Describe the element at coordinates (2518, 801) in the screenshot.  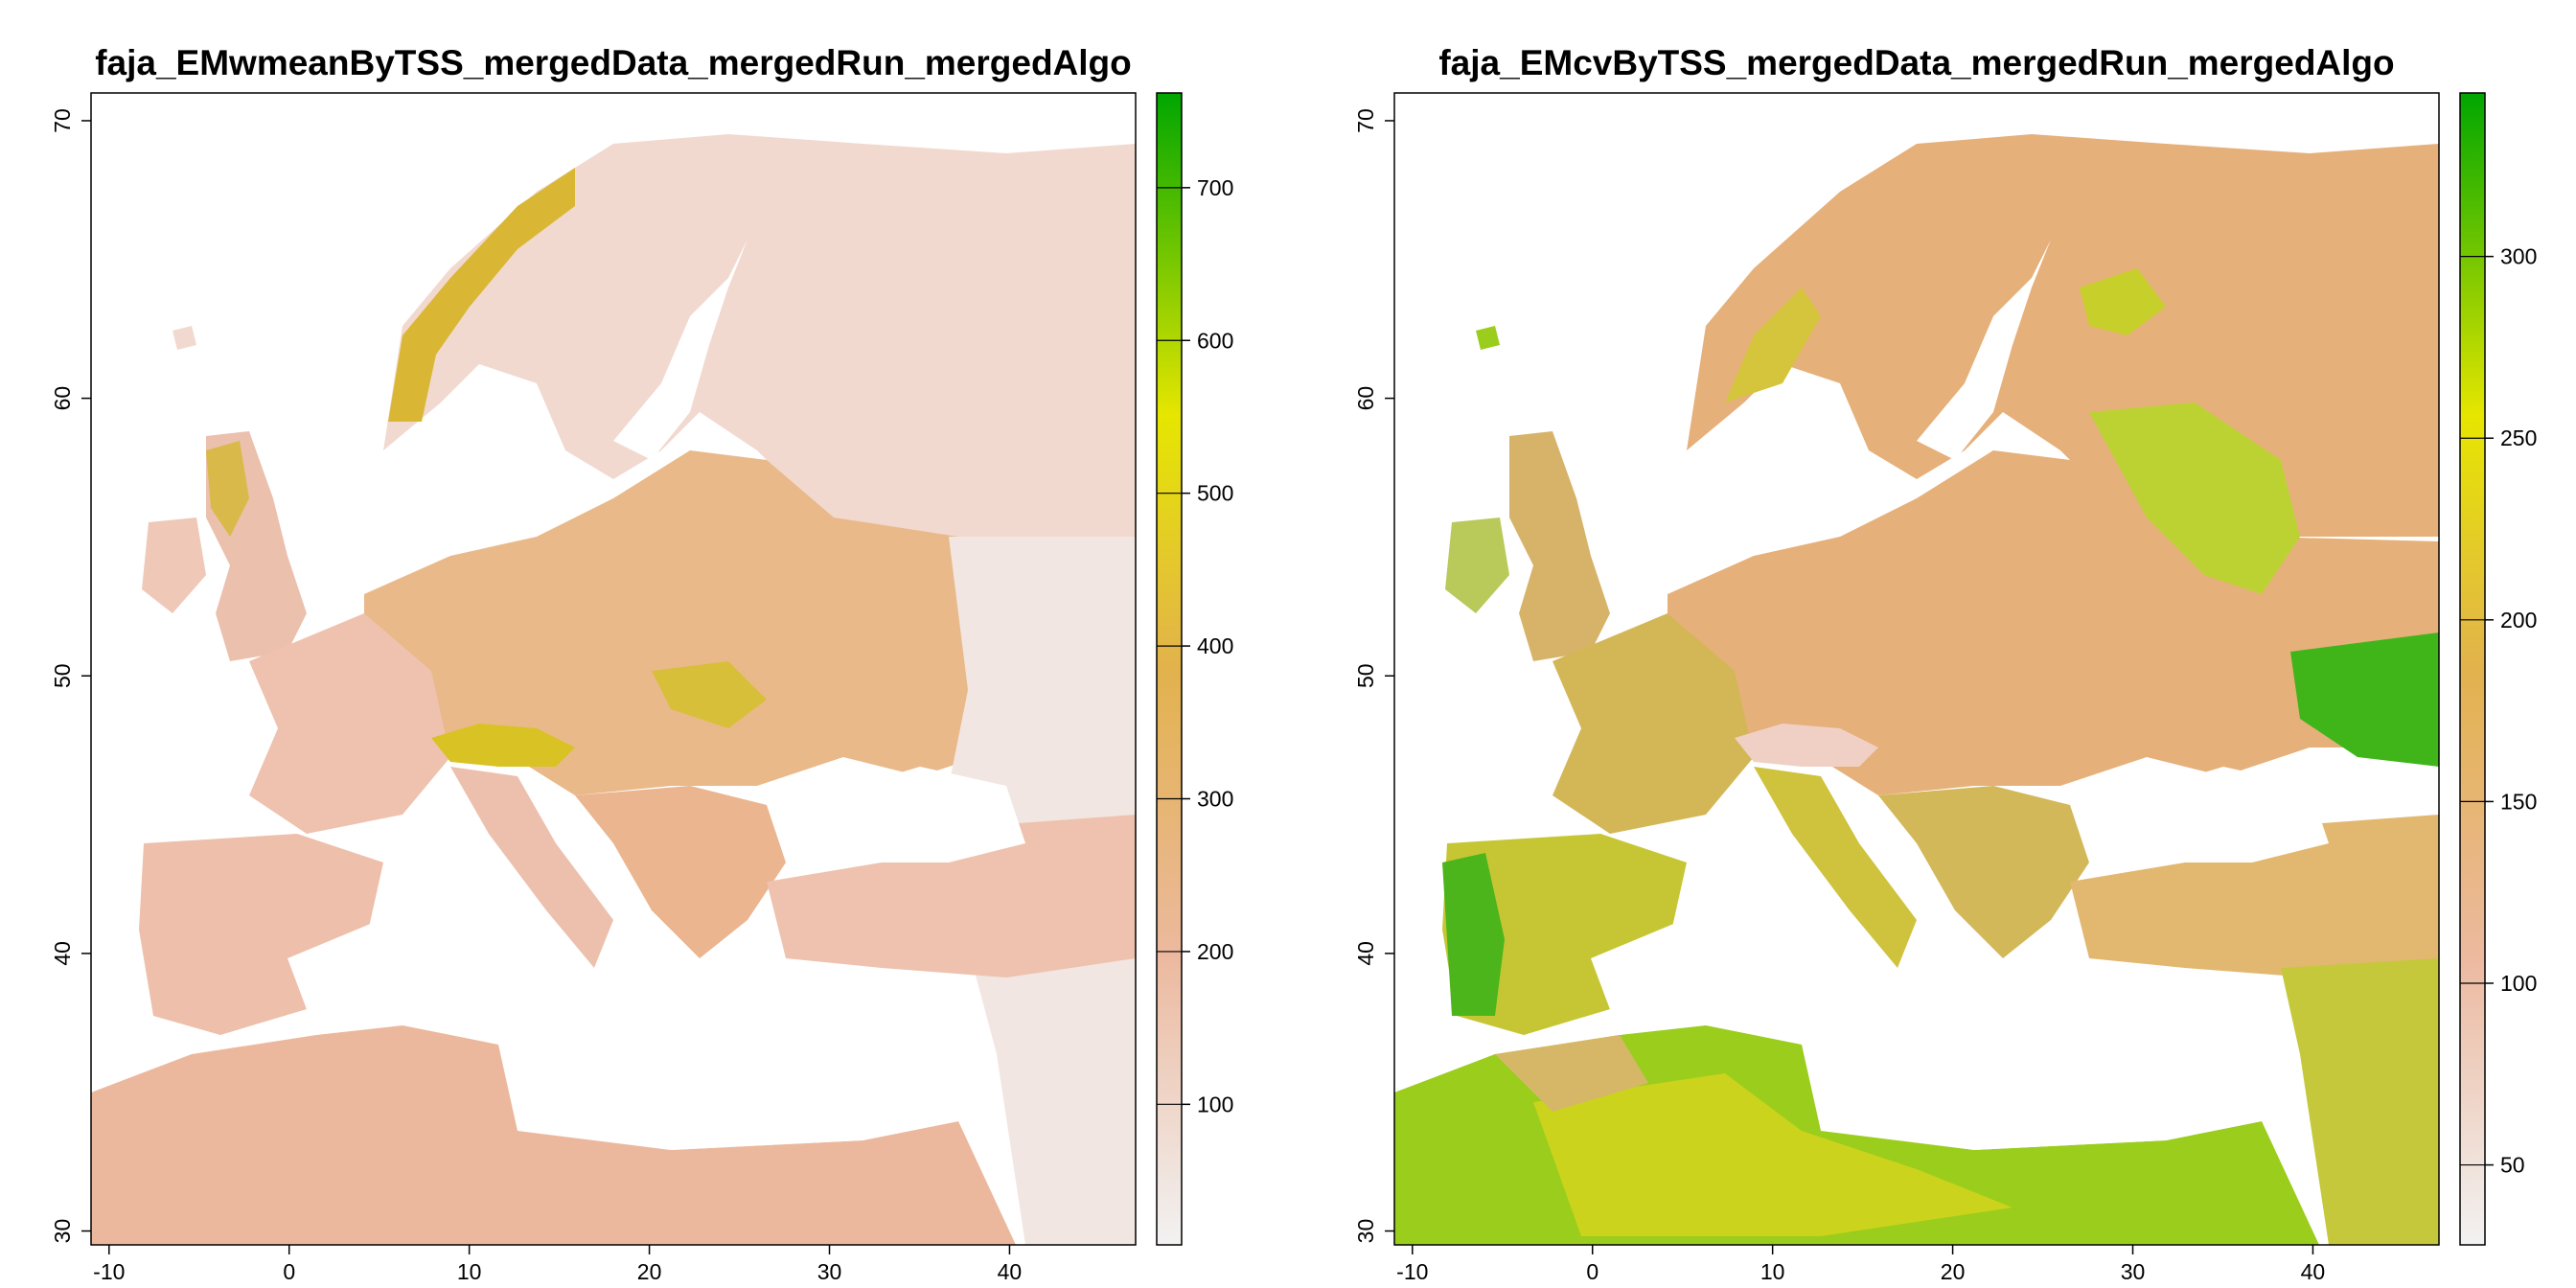
I see `legend-tick-label: 150` at that location.